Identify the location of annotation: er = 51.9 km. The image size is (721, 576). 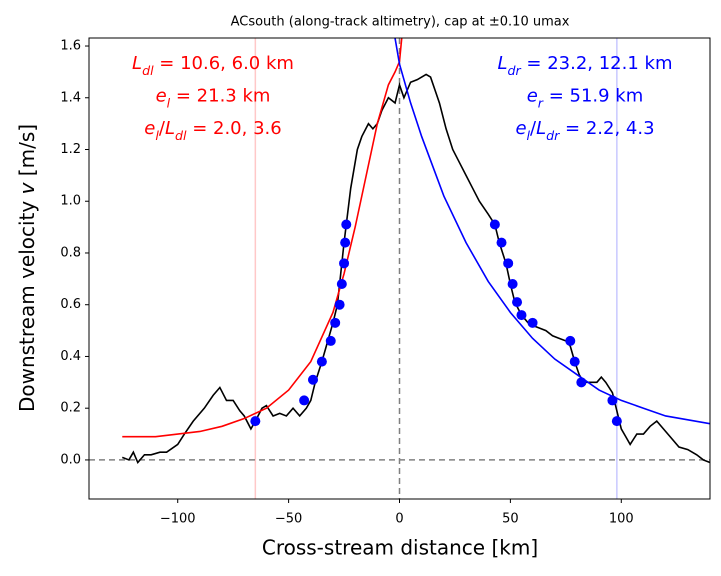
(585, 98).